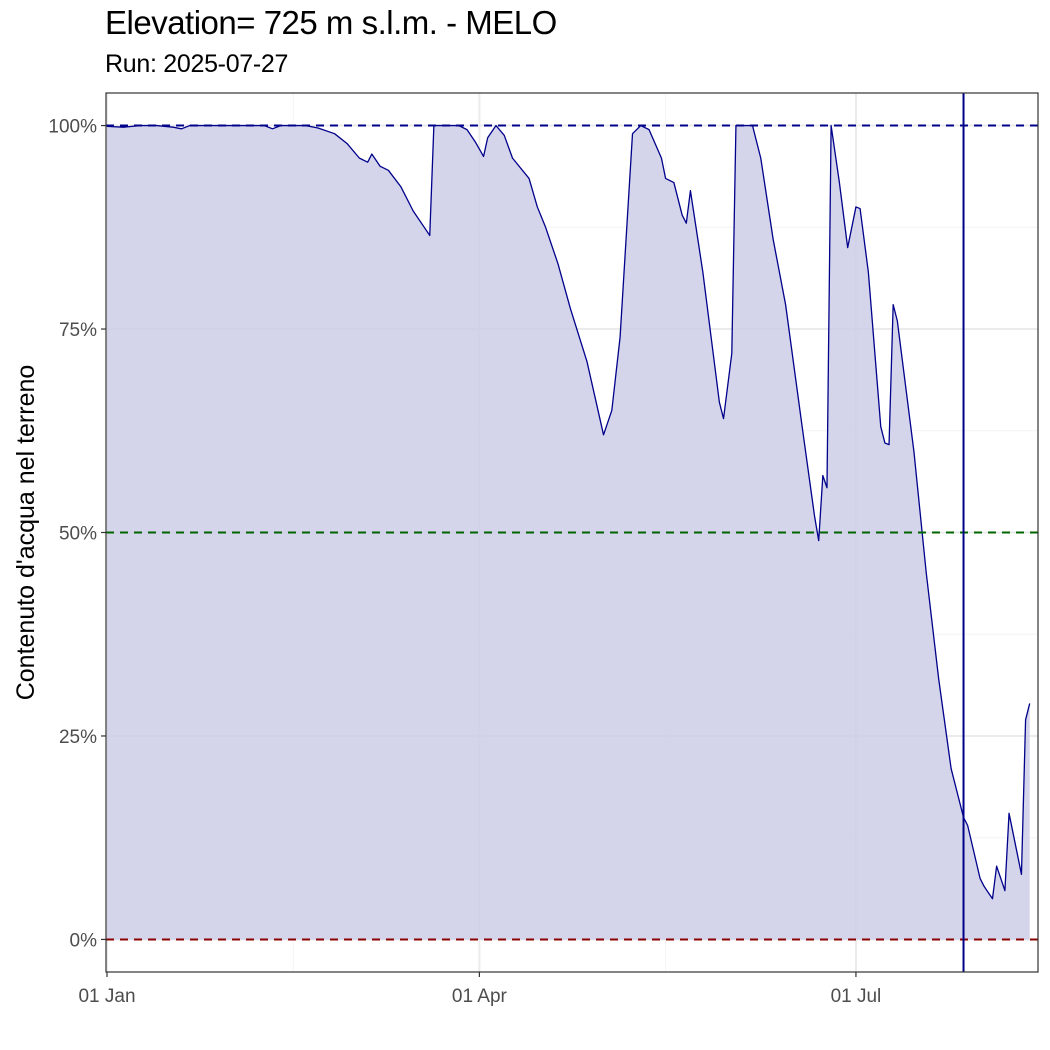 This screenshot has width=1050, height=1050. Describe the element at coordinates (480, 996) in the screenshot. I see `x-tick-label: 01 Apr` at that location.